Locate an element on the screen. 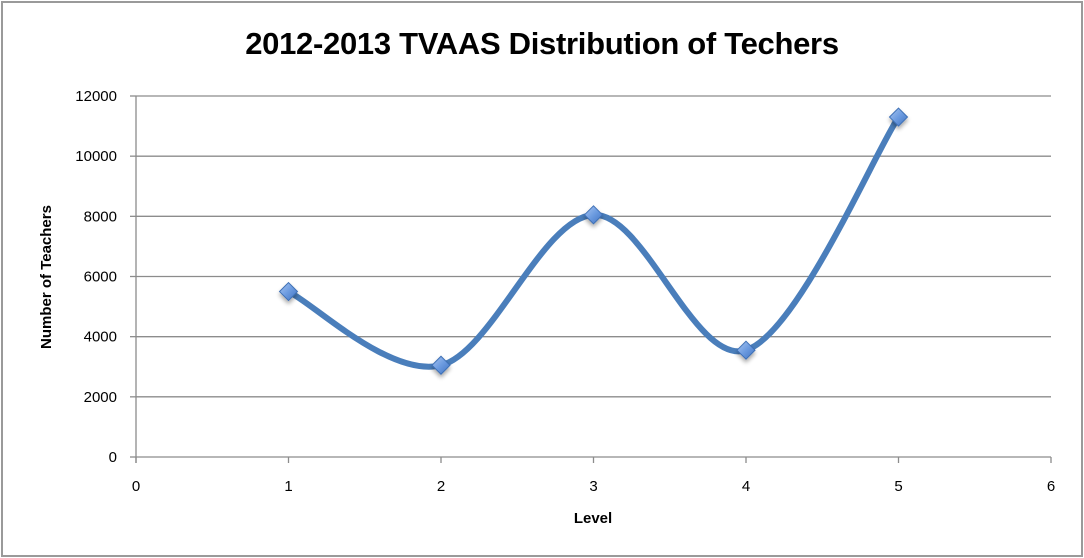 The width and height of the screenshot is (1084, 558). x-tick-label: 1 is located at coordinates (288, 486).